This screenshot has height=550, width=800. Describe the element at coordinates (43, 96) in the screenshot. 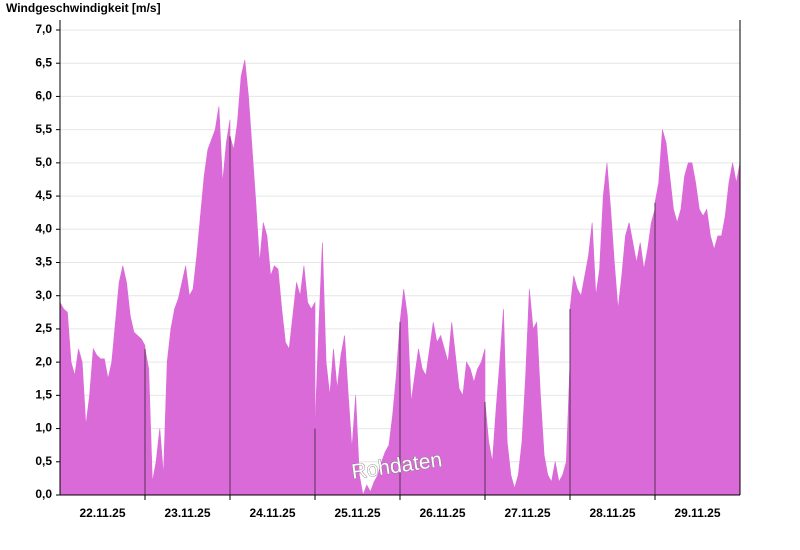

I see `y-tick-label: 6,0` at that location.